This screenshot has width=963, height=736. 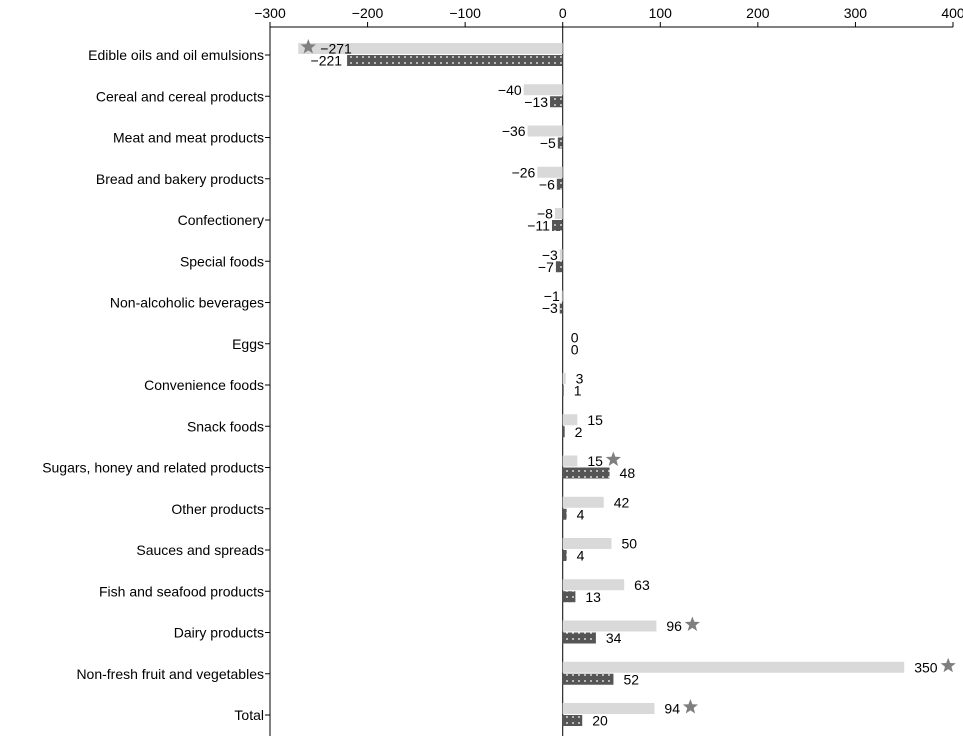 I want to click on data-label: −221, so click(x=327, y=61).